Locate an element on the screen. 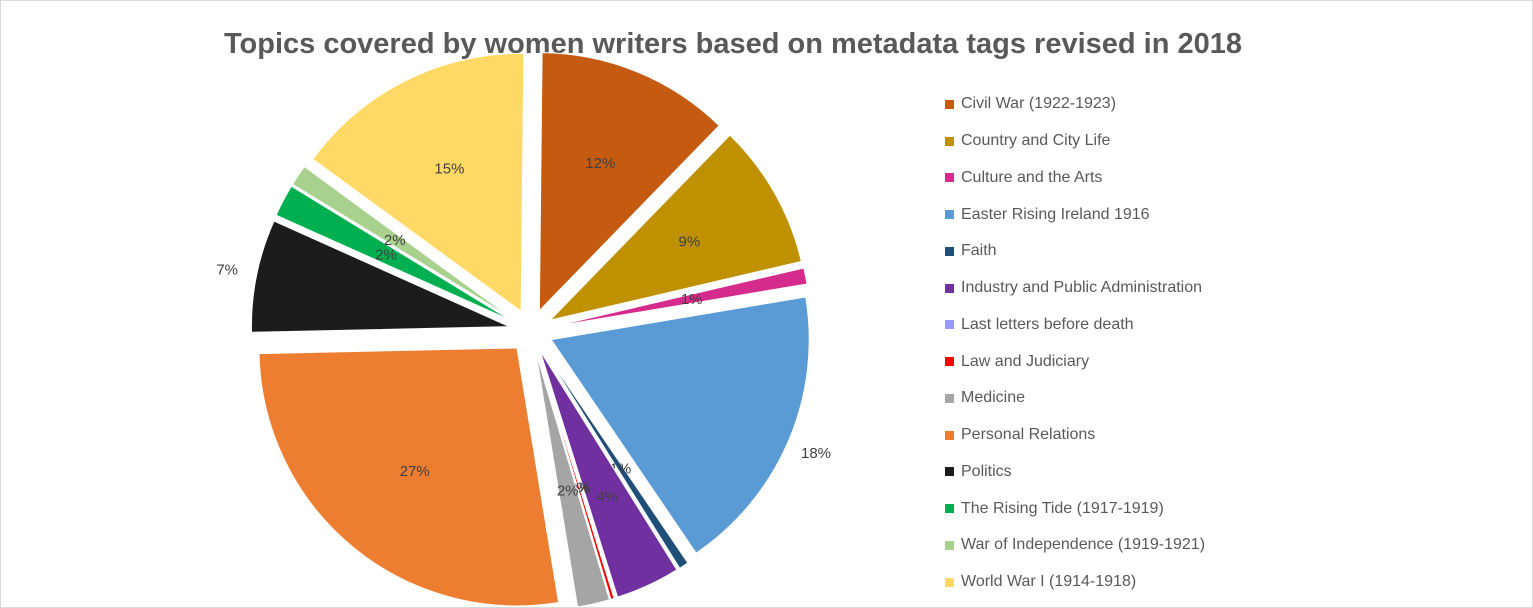 Image resolution: width=1533 pixels, height=608 pixels. legend-label: The Rising Tide (1917-1919) is located at coordinates (1062, 508).